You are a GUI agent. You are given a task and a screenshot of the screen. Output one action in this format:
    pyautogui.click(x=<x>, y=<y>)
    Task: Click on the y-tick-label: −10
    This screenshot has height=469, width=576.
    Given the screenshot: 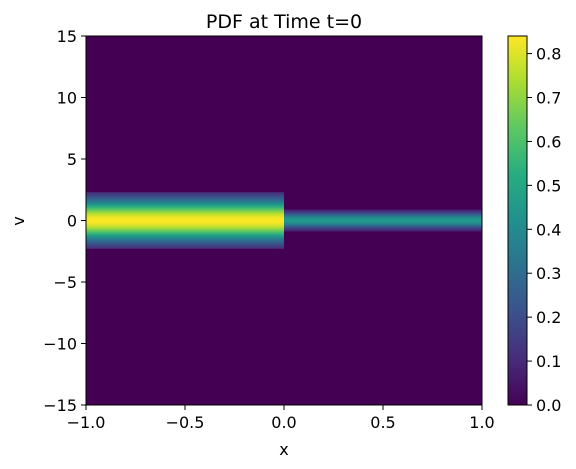 What is the action you would take?
    pyautogui.click(x=60, y=344)
    